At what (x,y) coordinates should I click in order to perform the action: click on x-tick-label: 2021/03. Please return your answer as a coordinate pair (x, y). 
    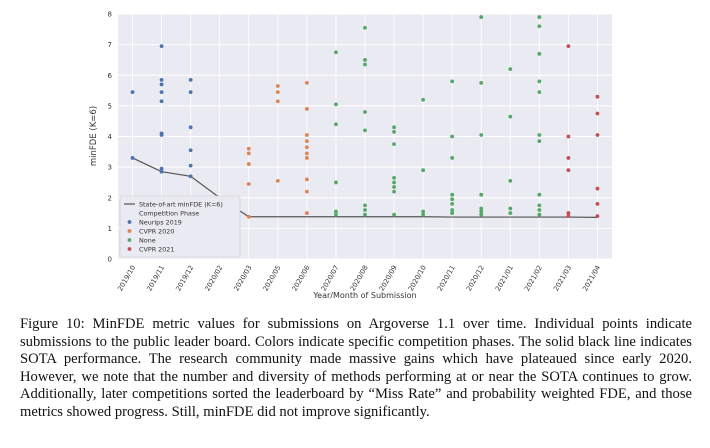
    Looking at the image, I should click on (562, 278).